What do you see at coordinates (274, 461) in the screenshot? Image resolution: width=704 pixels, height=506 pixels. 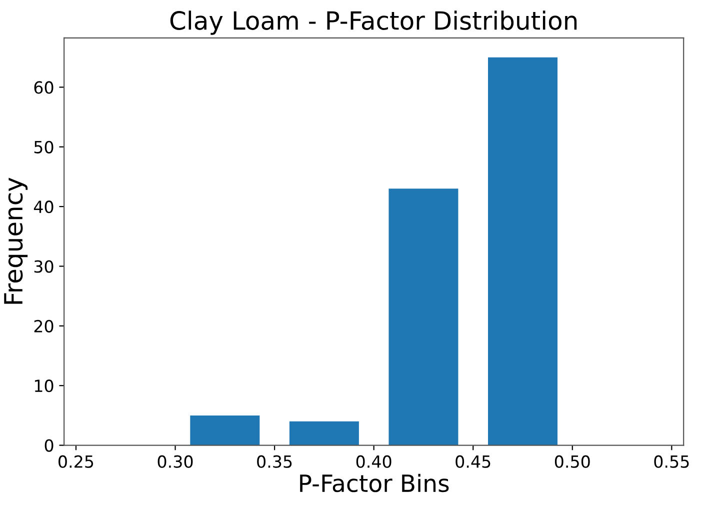 I see `x-tick-label: 0.35` at bounding box center [274, 461].